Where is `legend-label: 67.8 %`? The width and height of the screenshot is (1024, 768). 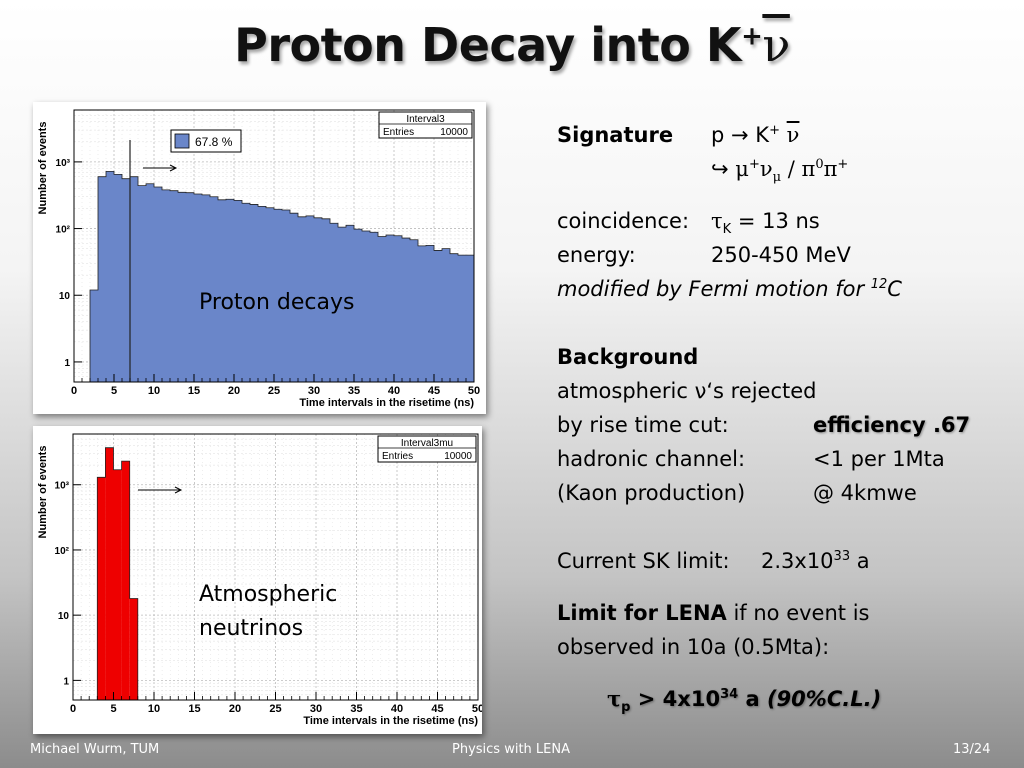
legend-label: 67.8 % is located at coordinates (214, 142).